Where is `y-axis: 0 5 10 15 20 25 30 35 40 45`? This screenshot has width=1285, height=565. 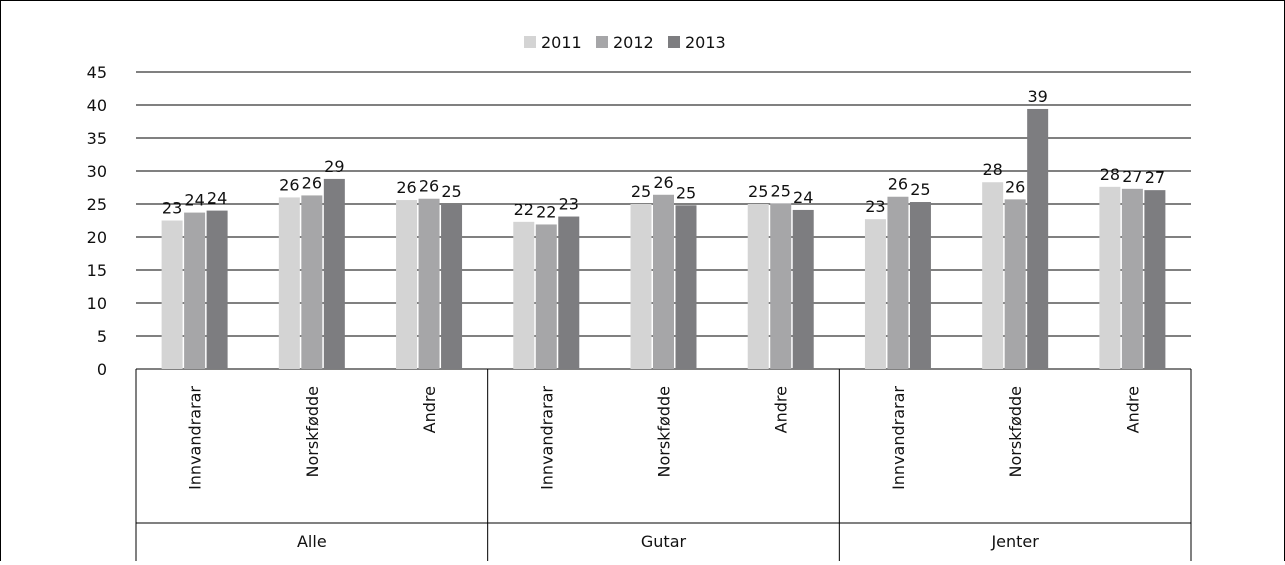 y-axis: 0 5 10 15 20 25 30 35 40 45 is located at coordinates (97, 221).